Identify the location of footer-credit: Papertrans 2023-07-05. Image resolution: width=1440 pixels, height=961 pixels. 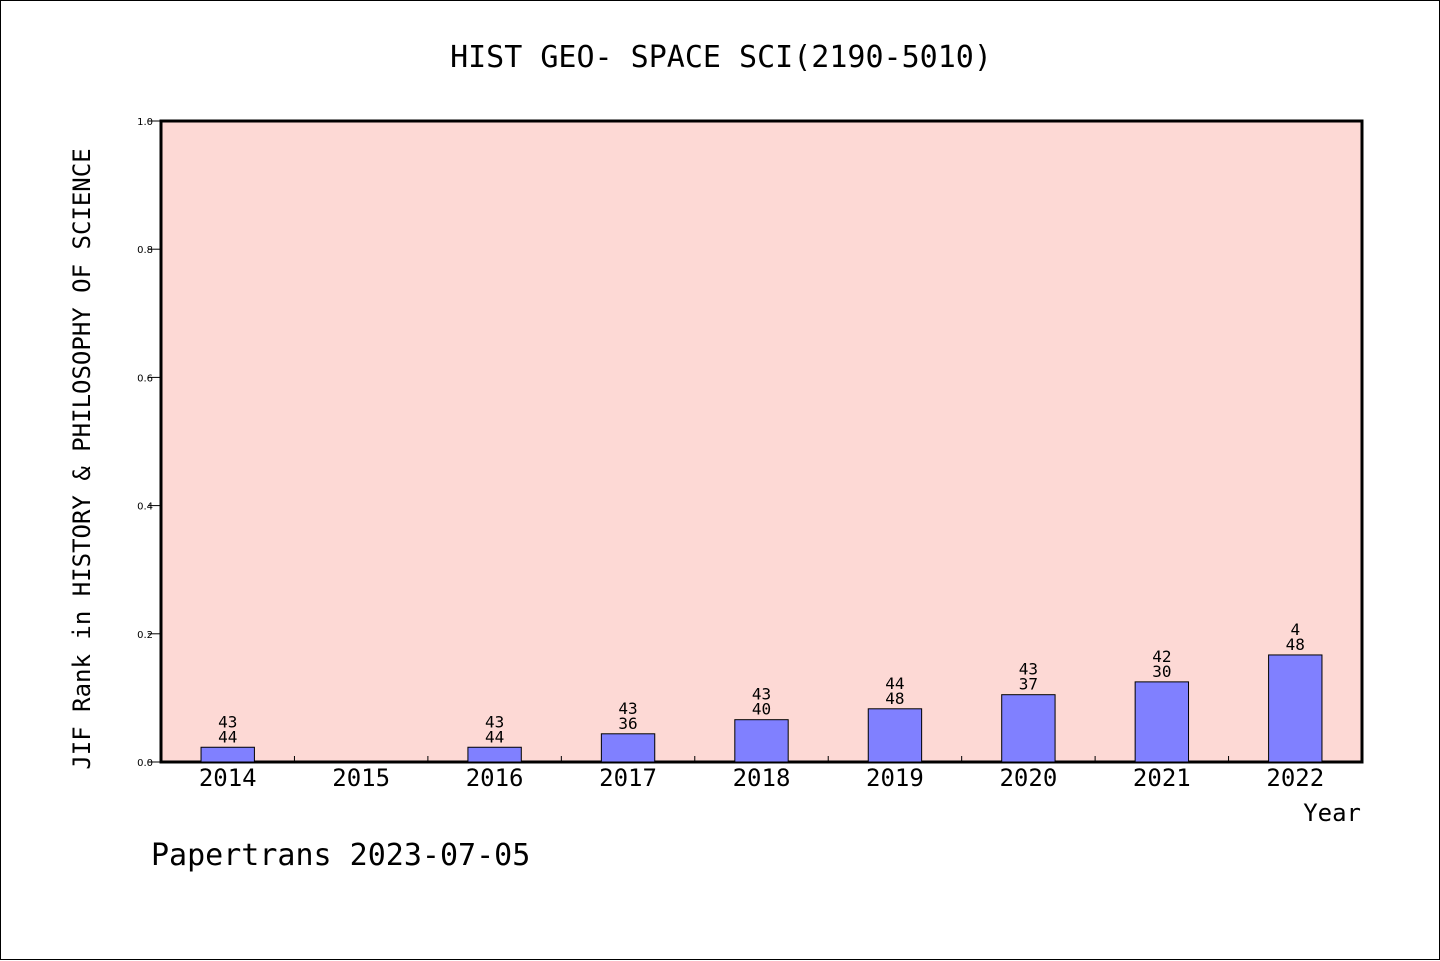
(340, 855).